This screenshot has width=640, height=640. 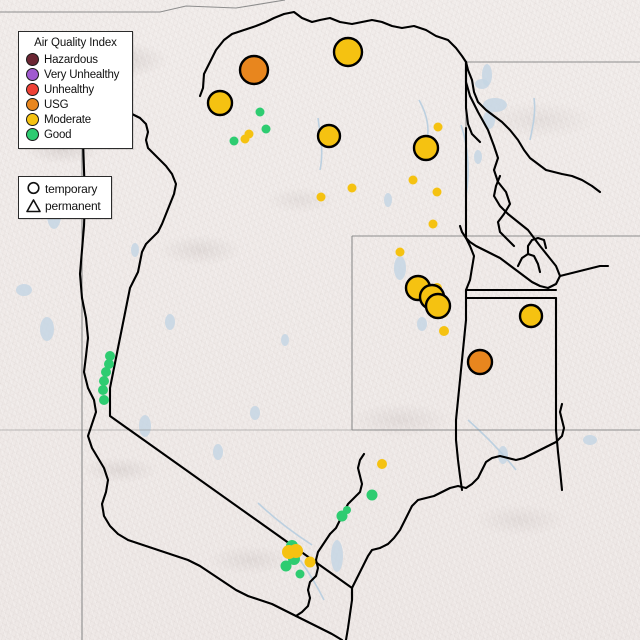 I want to click on legend-item-label: Very Unhealthy, so click(x=82, y=74).